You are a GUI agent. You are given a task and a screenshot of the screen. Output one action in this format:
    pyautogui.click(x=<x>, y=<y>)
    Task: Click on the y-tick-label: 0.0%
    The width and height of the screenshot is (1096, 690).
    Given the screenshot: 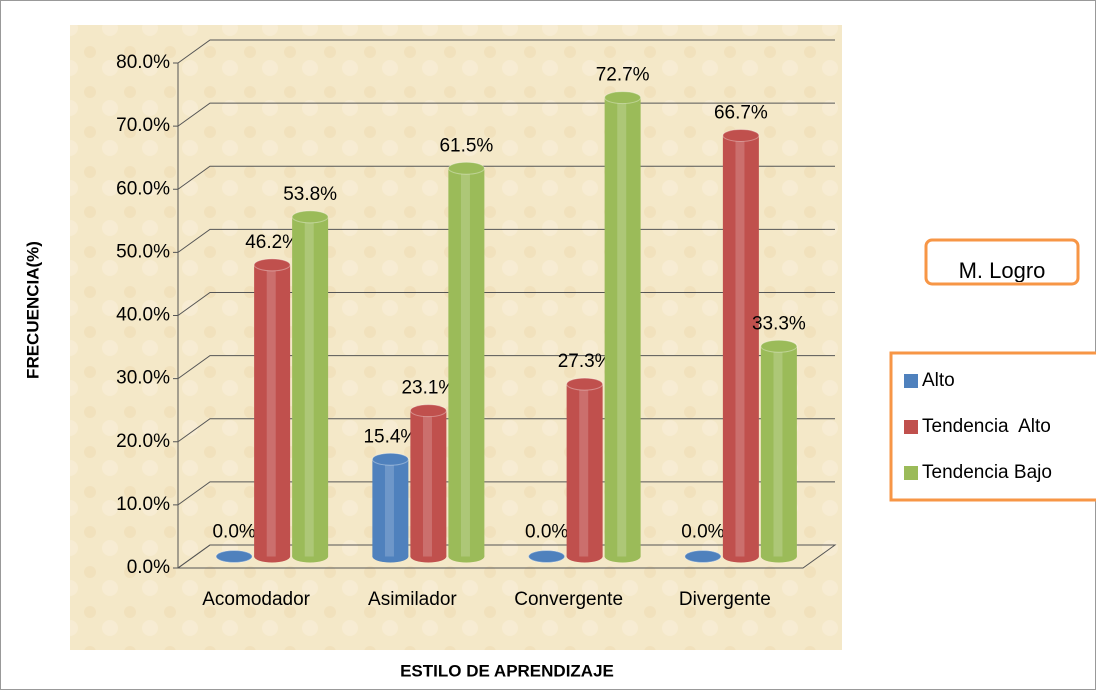 What is the action you would take?
    pyautogui.click(x=148, y=567)
    